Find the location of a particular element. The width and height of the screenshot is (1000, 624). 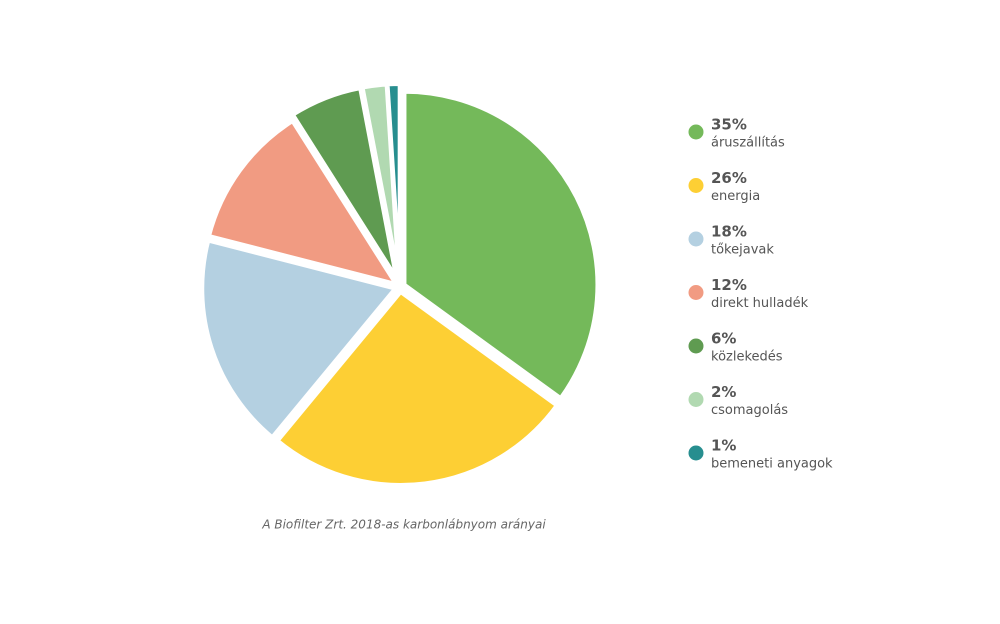

legend-label: energia is located at coordinates (735, 196).